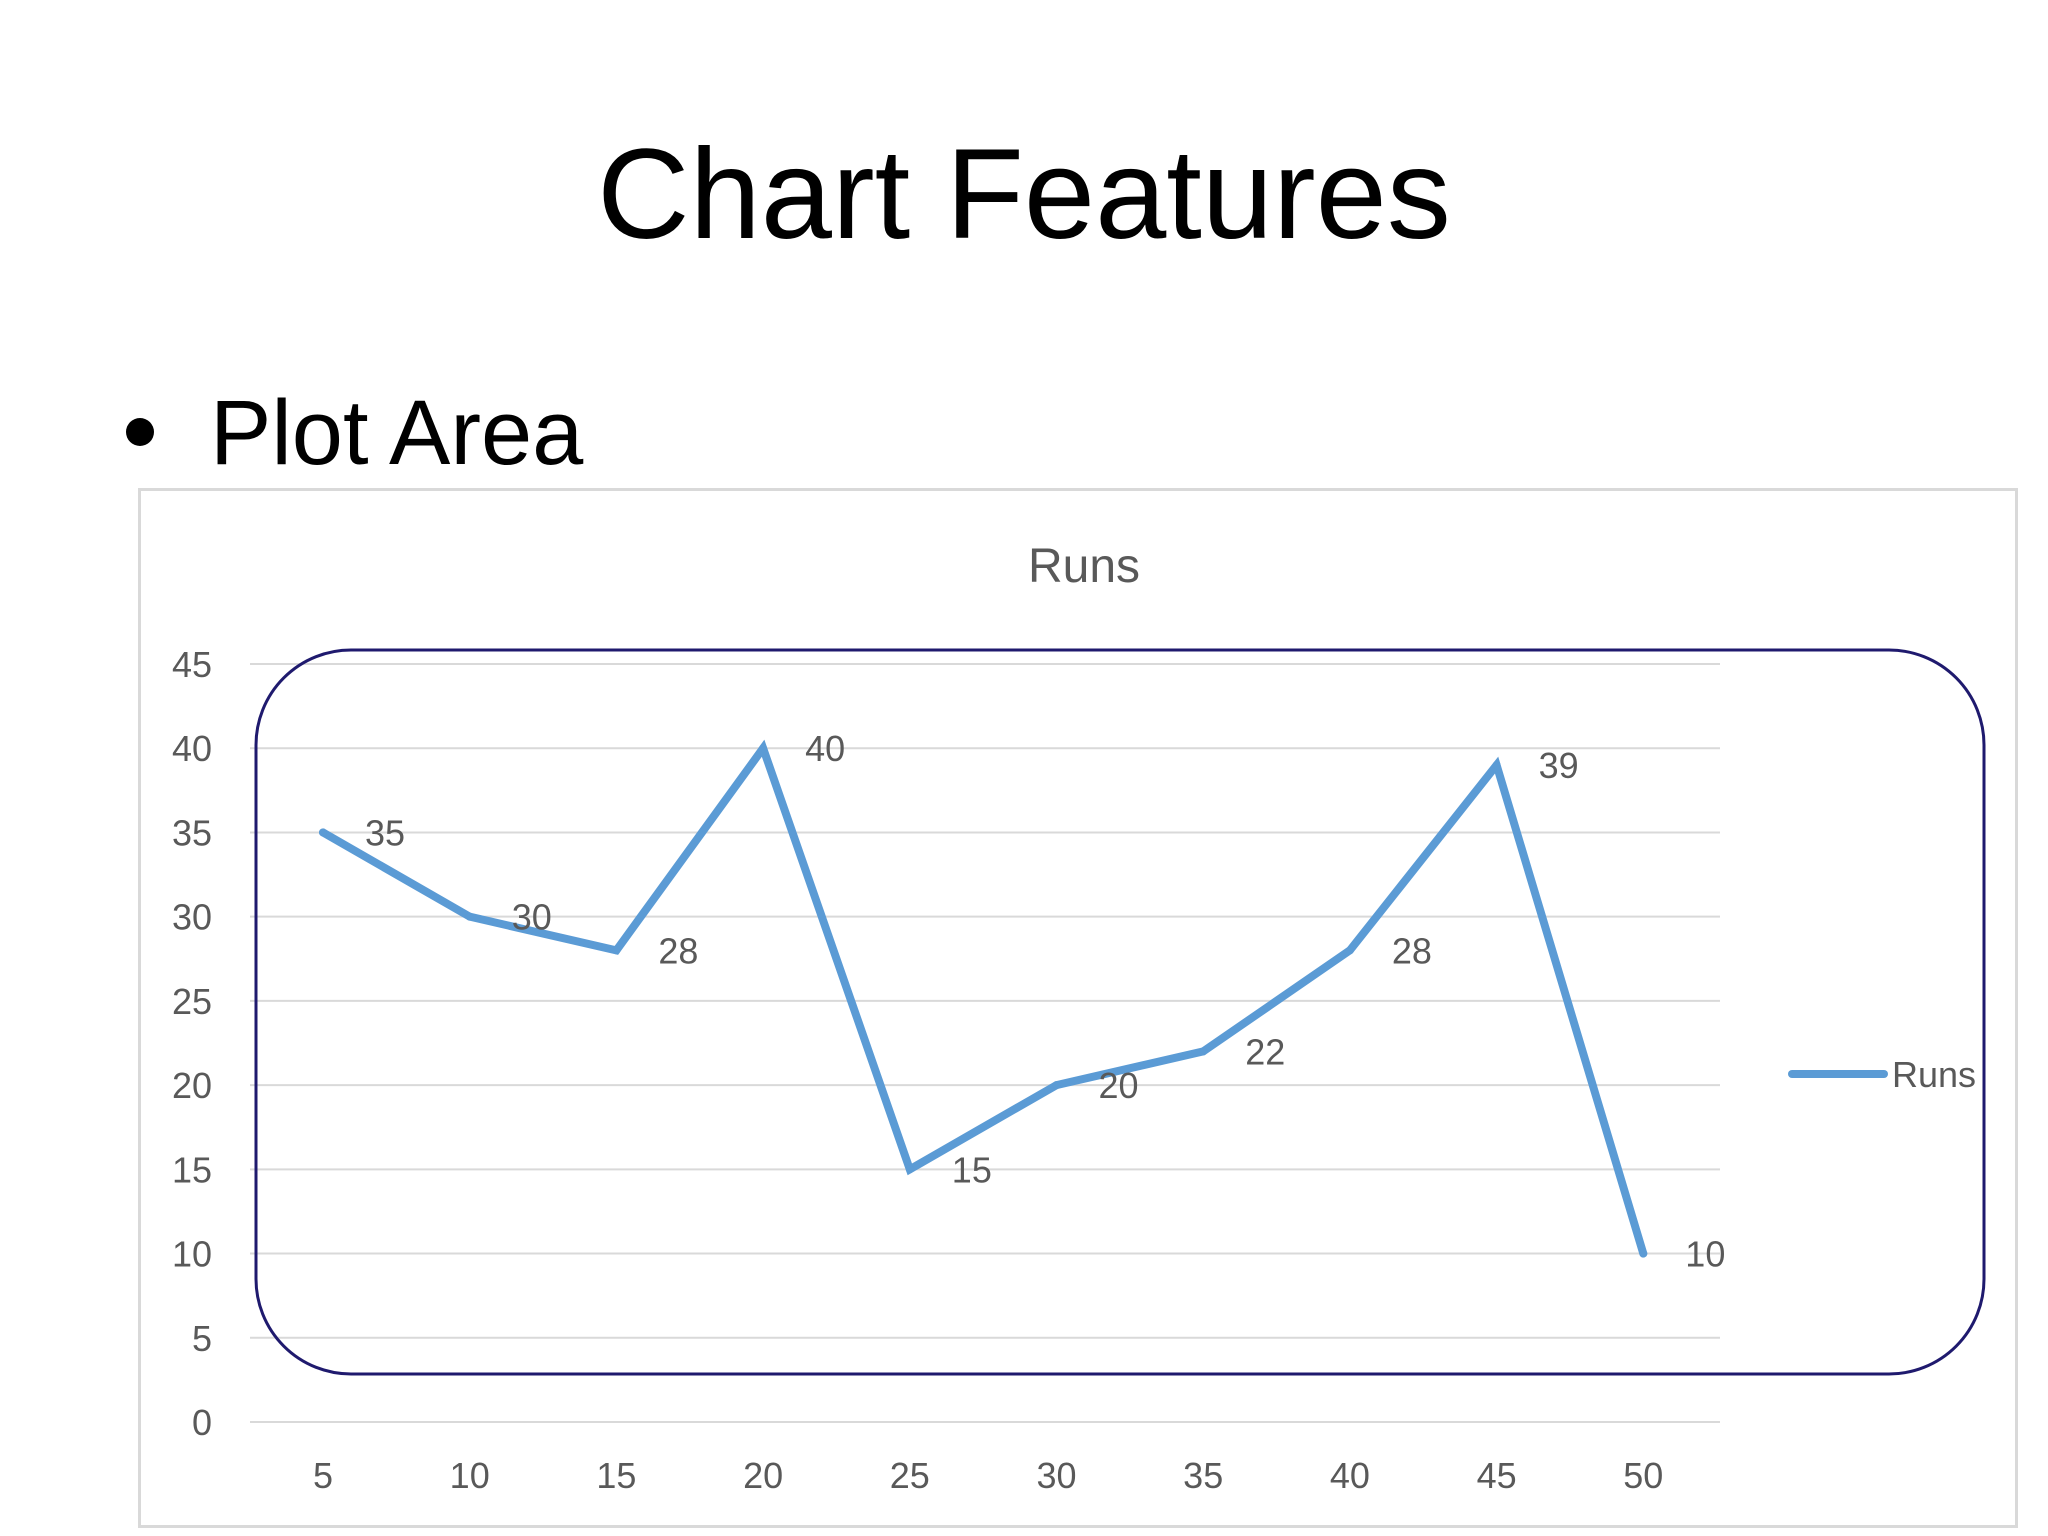  What do you see at coordinates (825, 748) in the screenshot?
I see `data-label: 40` at bounding box center [825, 748].